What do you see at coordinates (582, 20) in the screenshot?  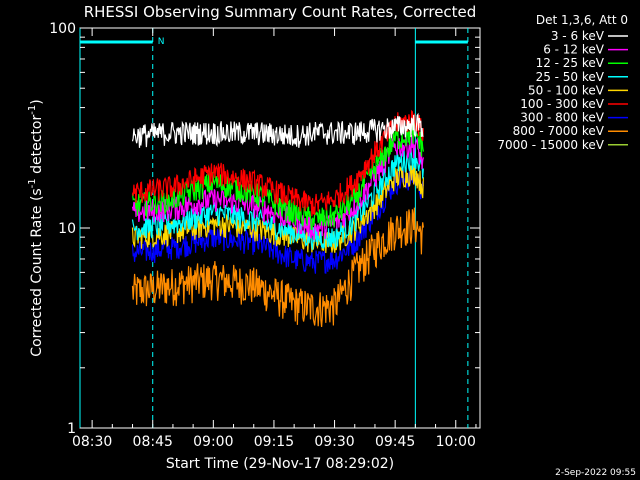 I see `legend-title: Det 1,3,6, Att 0` at bounding box center [582, 20].